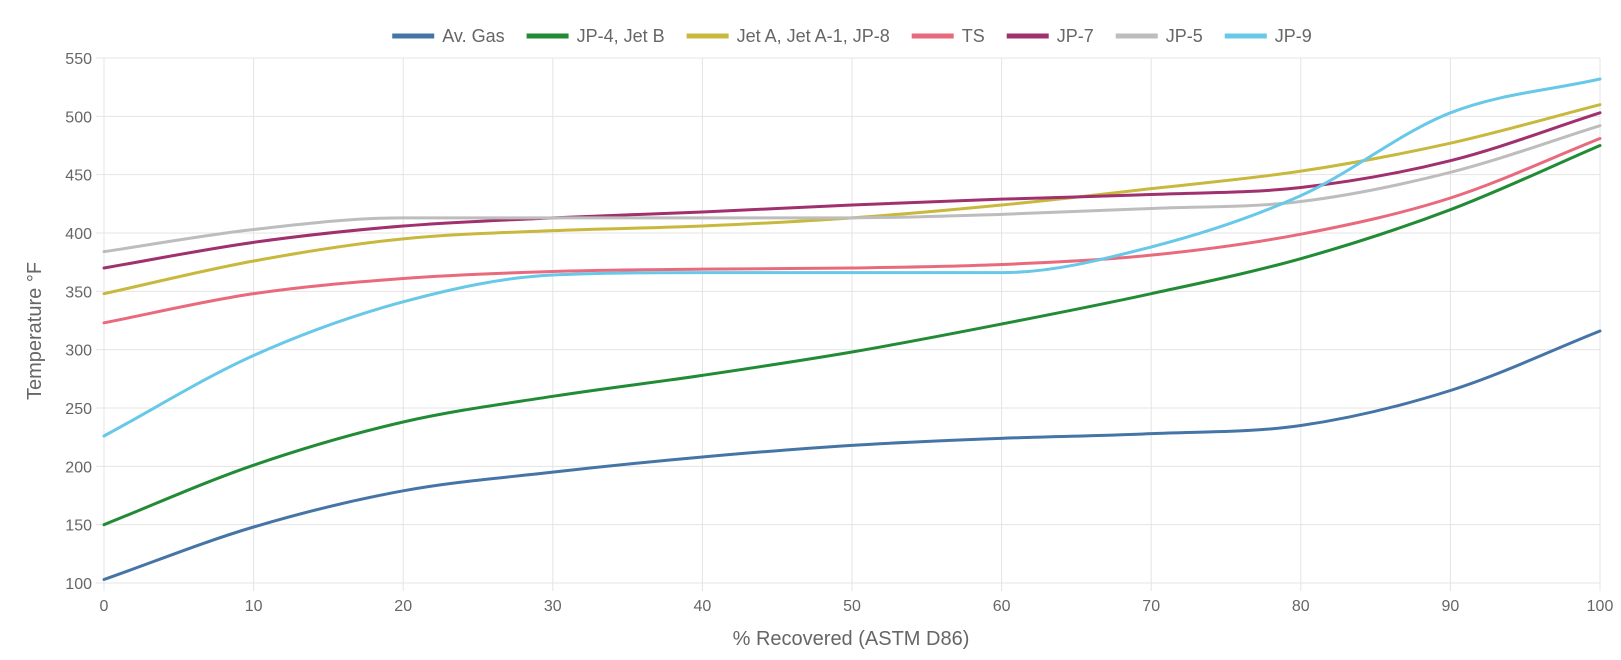 The width and height of the screenshot is (1621, 660). I want to click on x-tick-label: 60, so click(1002, 606).